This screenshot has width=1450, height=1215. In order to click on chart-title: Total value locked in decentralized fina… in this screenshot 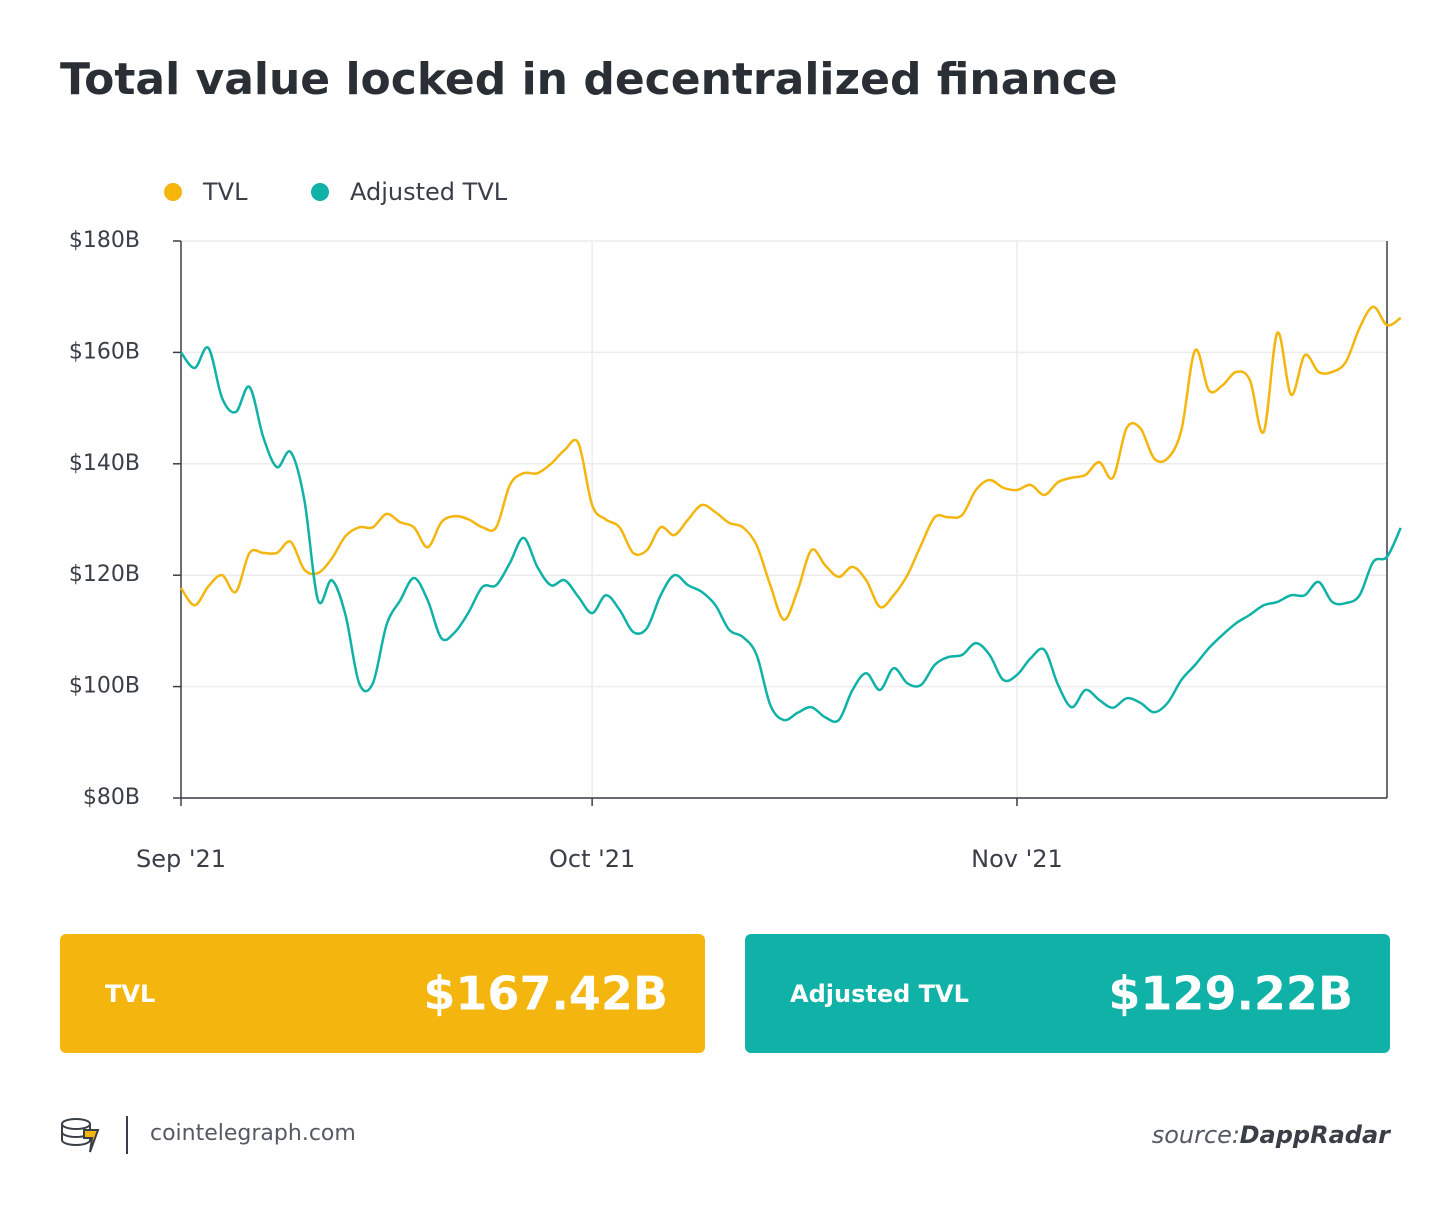, I will do `click(589, 79)`.